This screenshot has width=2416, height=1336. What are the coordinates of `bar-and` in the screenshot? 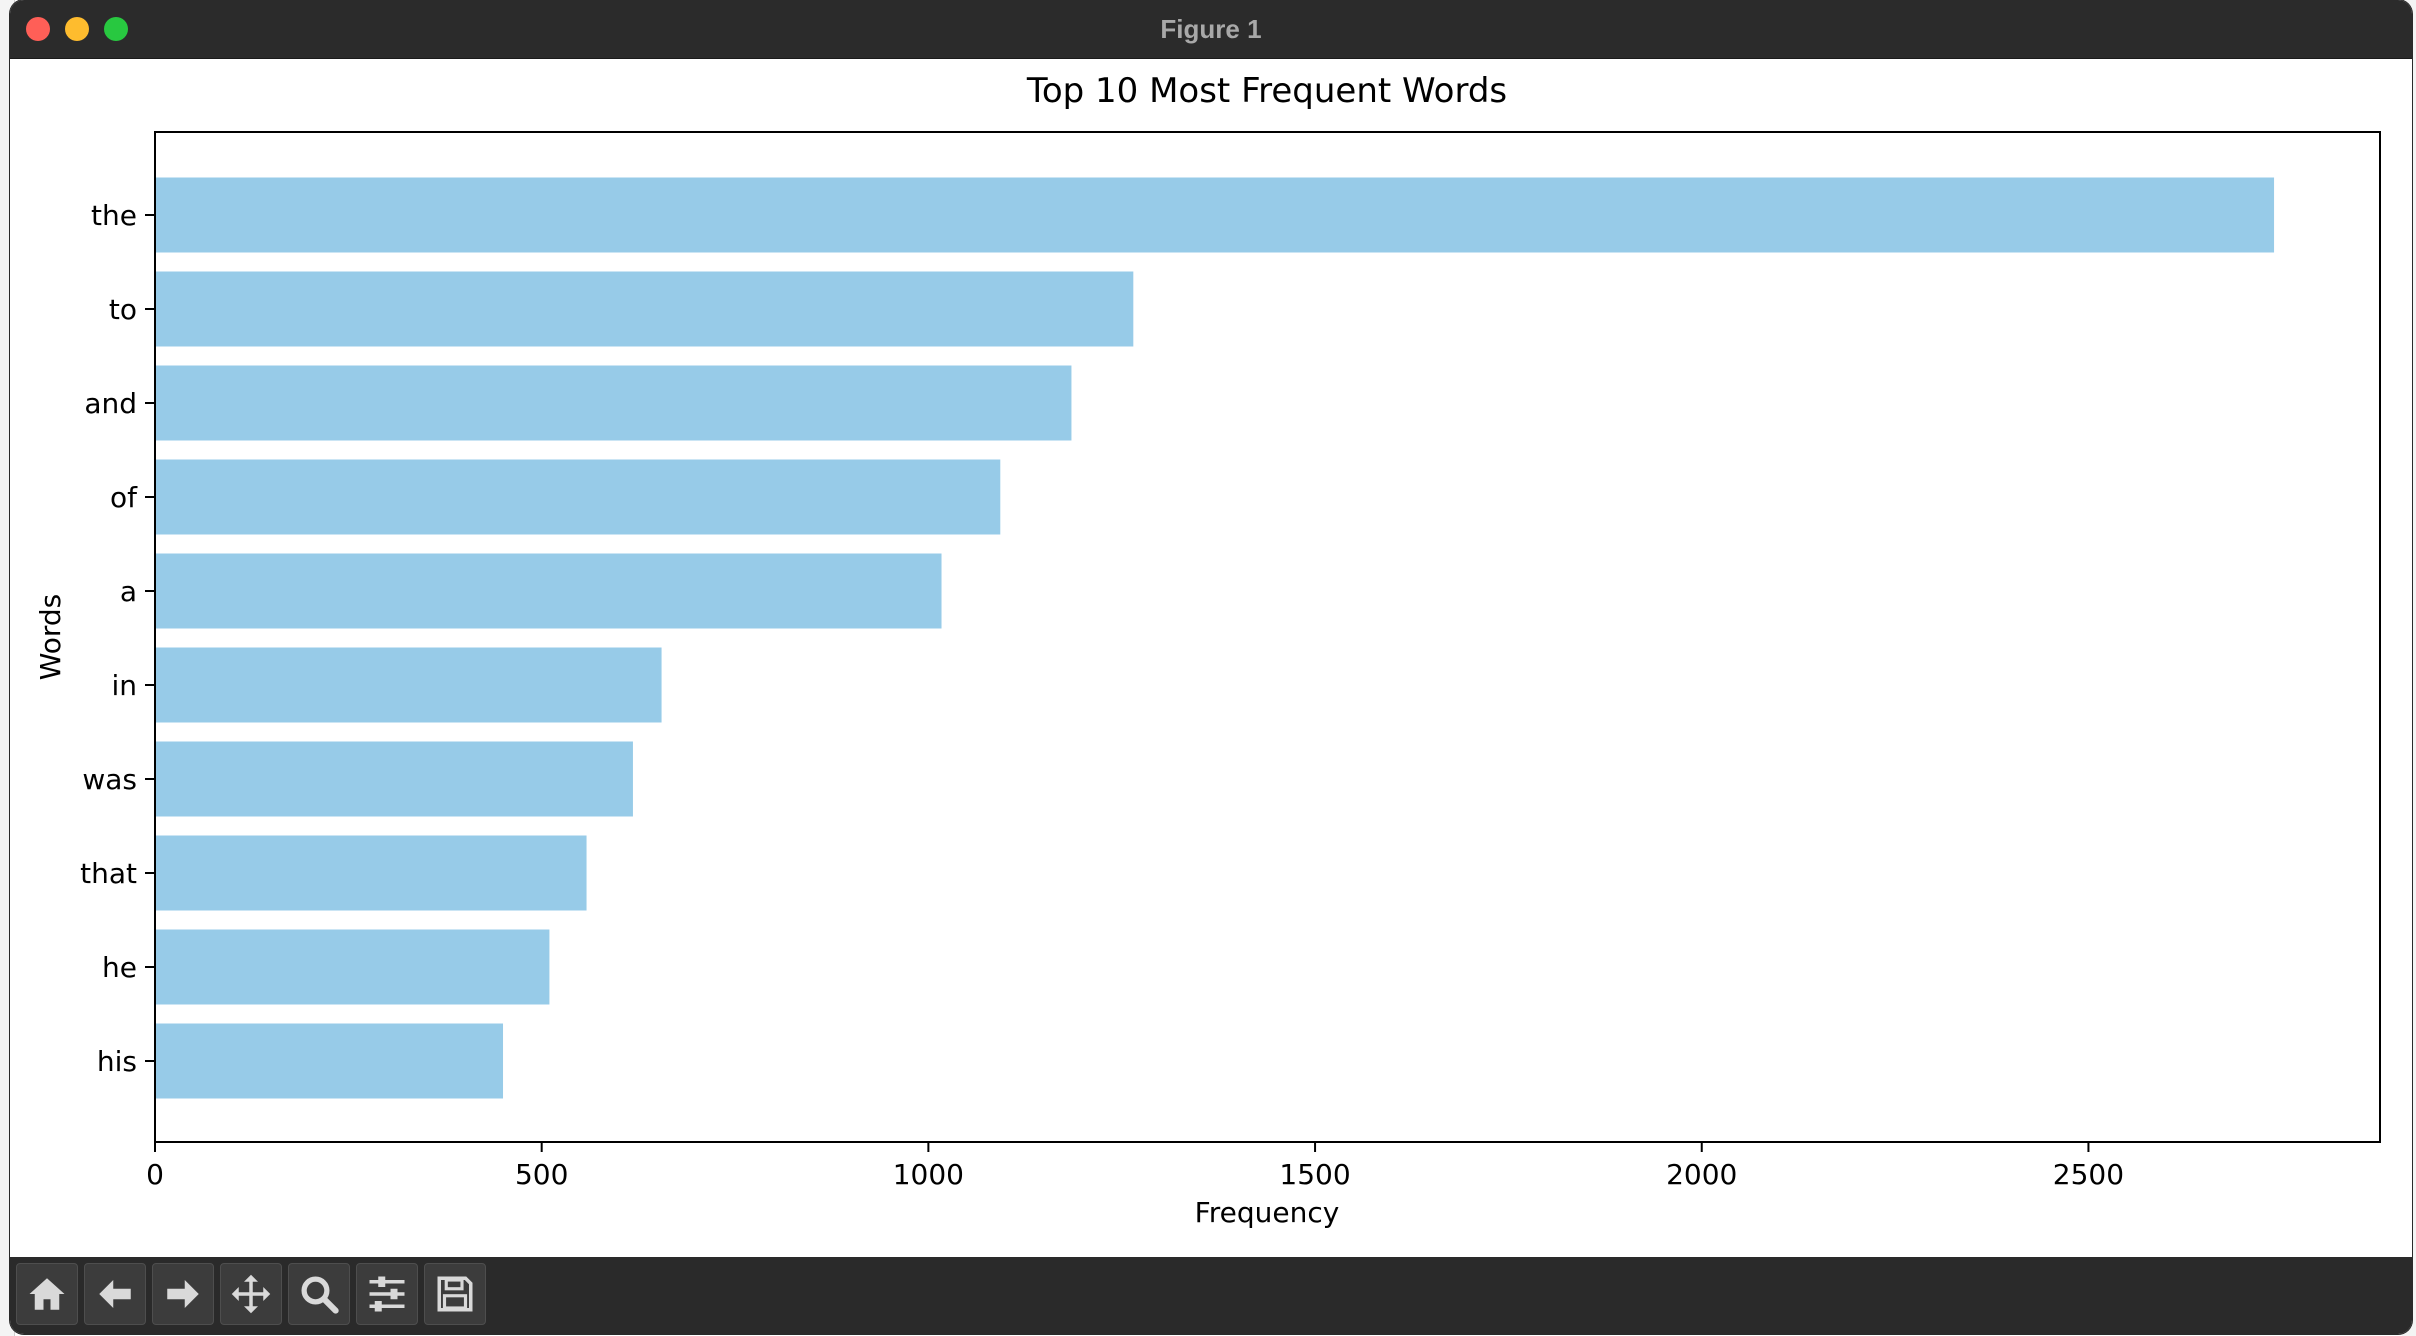 It's located at (613, 403).